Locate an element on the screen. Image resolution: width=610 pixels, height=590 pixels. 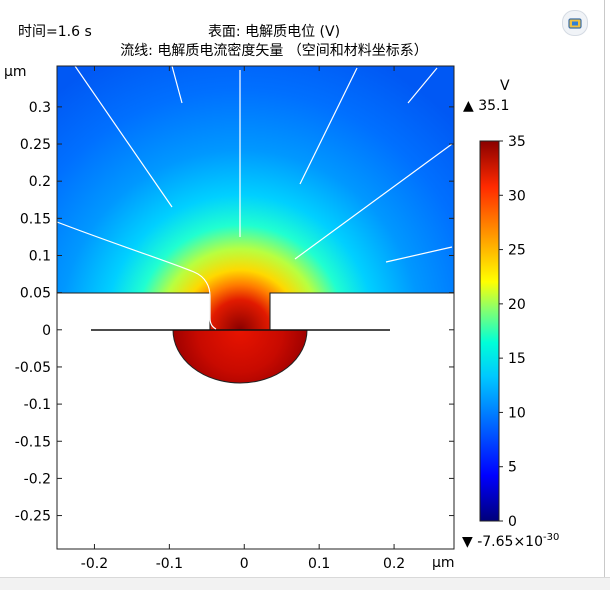
y-tick-label: -0.1 is located at coordinates (37, 405).